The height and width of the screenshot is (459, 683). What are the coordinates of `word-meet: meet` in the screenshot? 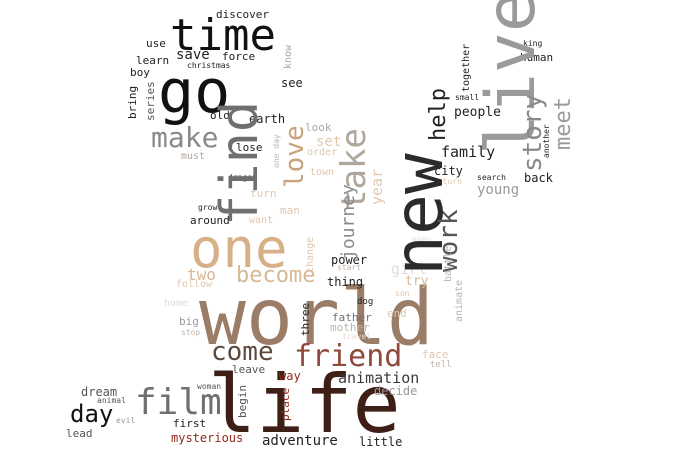 It's located at (563, 123).